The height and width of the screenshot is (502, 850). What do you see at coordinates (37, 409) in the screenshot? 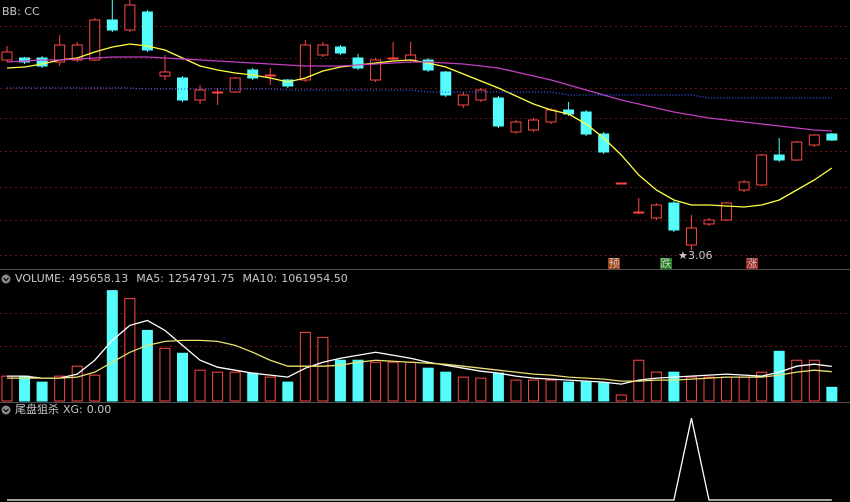
I see `indicator-title: 尾盘狙杀` at bounding box center [37, 409].